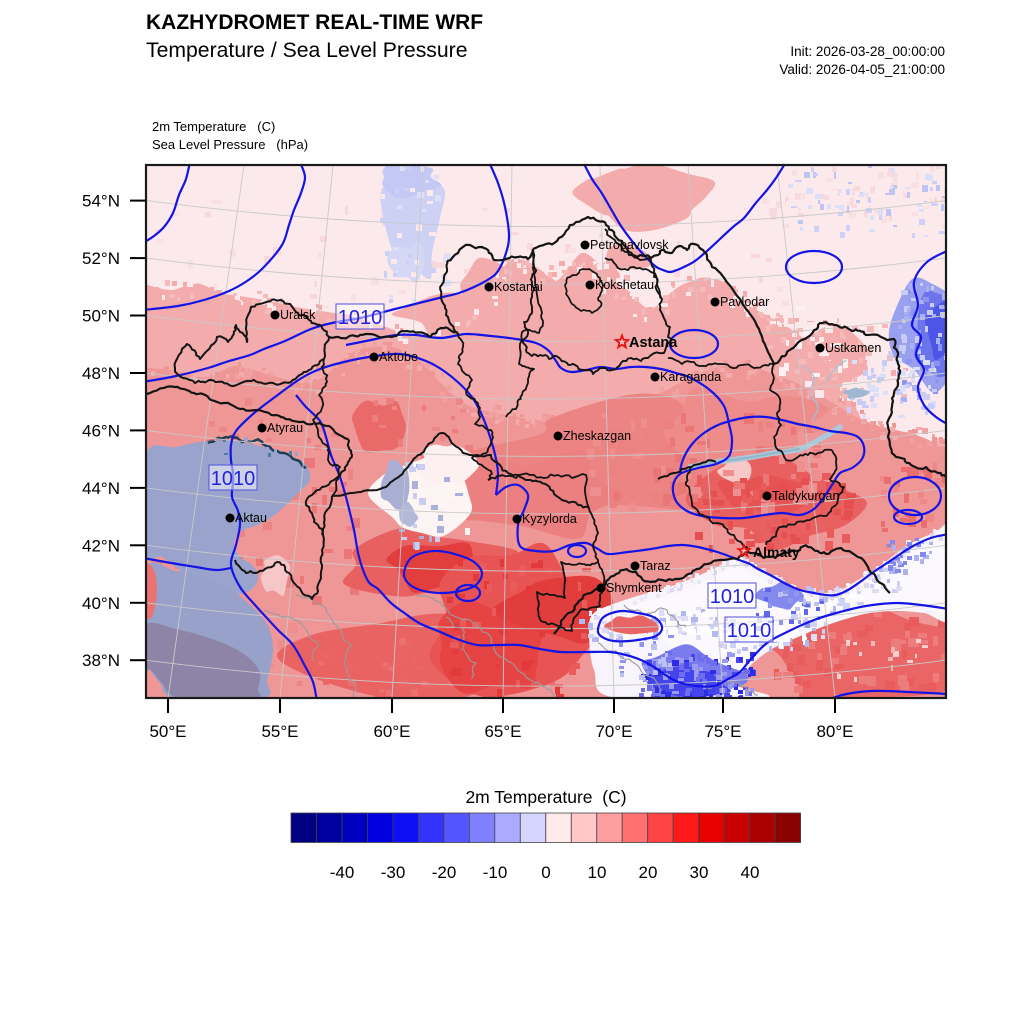  Describe the element at coordinates (101, 430) in the screenshot. I see `svg-text: 46°N` at that location.